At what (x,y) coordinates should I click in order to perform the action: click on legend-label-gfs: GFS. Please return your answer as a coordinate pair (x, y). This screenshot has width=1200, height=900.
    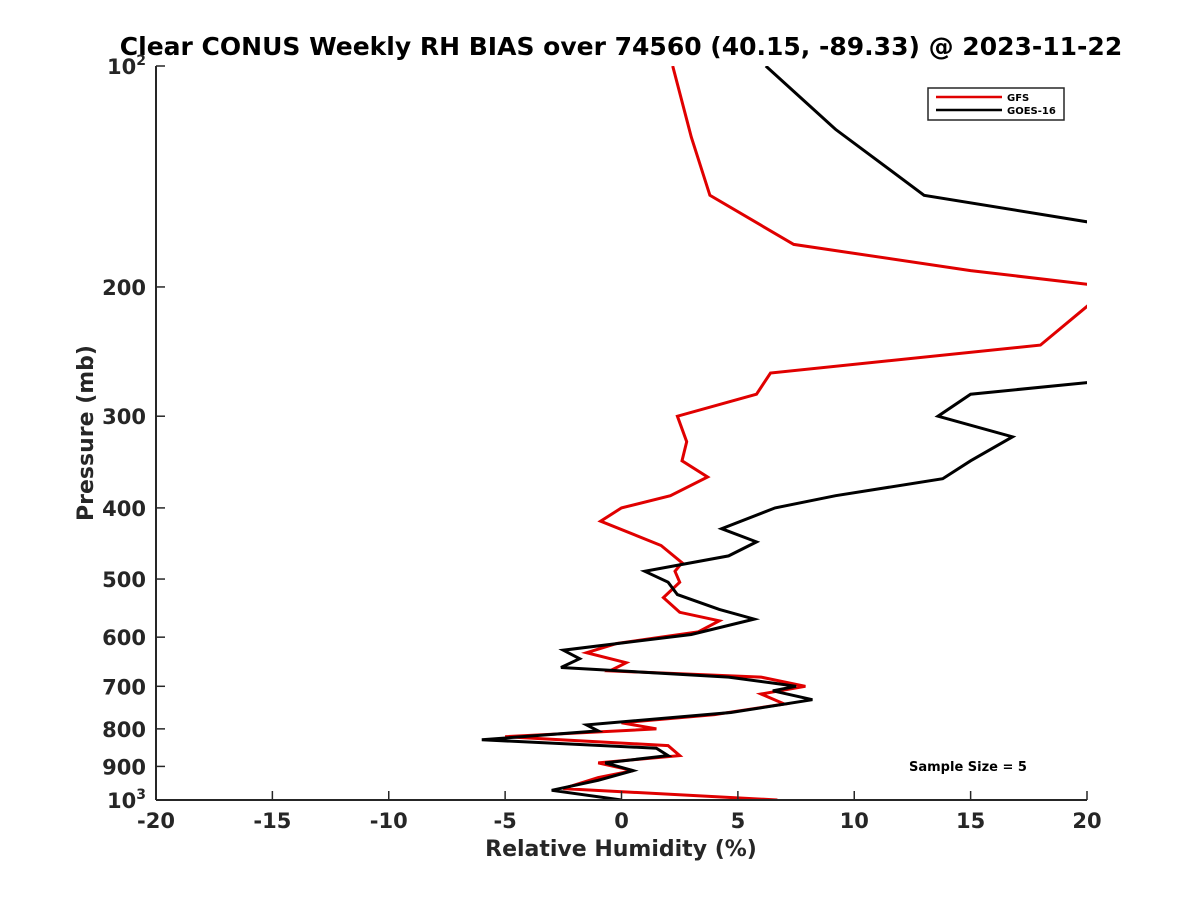
    Looking at the image, I should click on (1018, 98).